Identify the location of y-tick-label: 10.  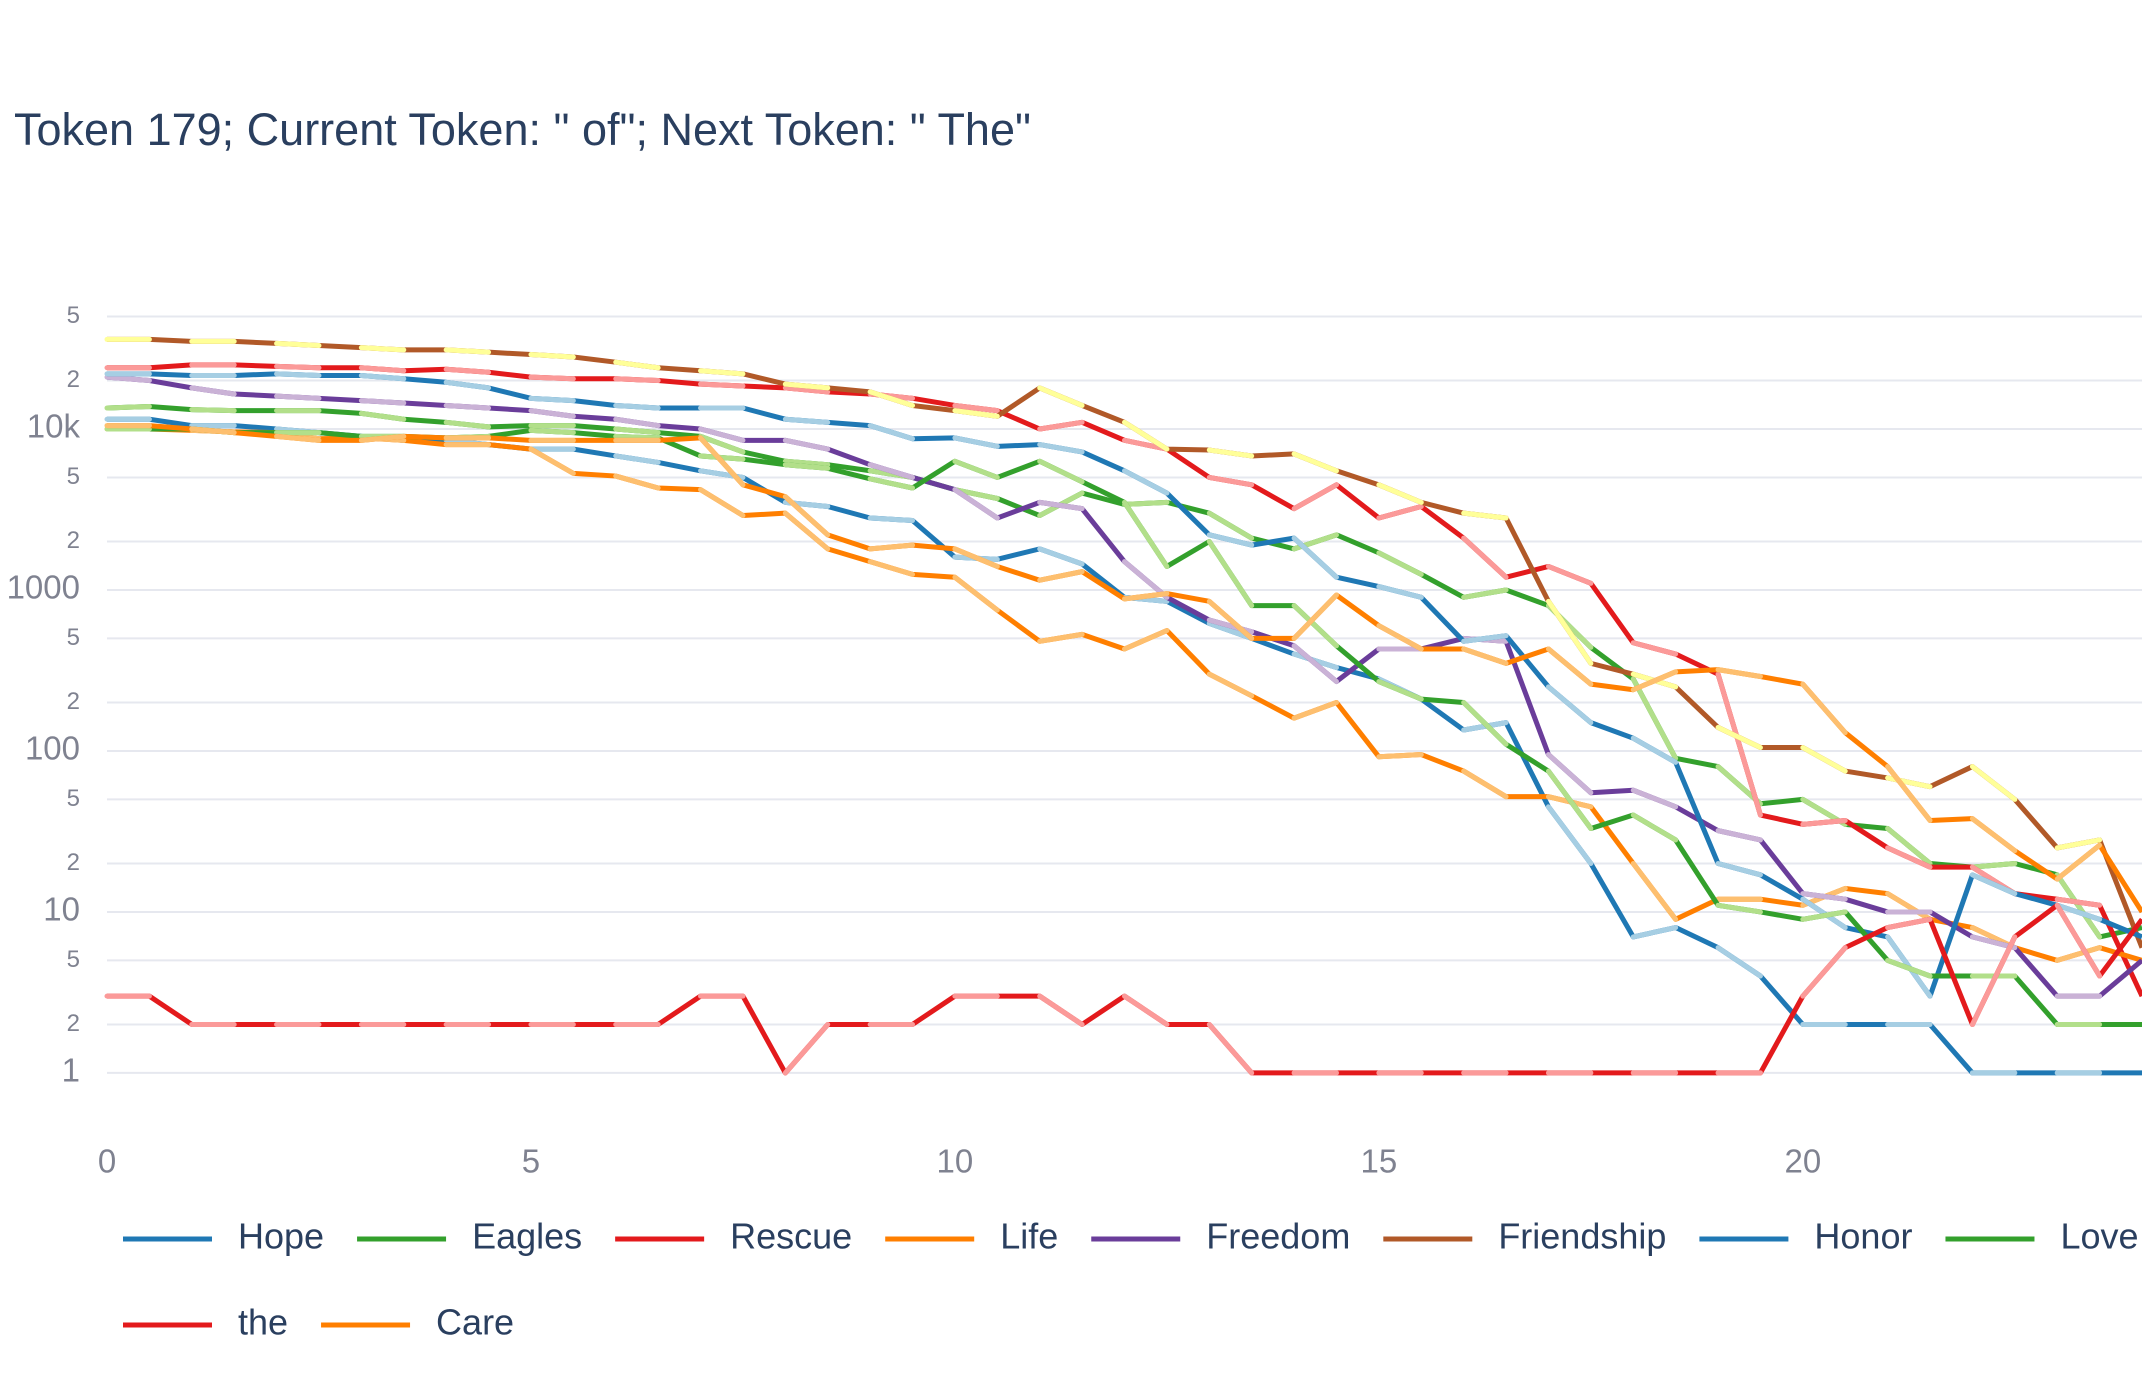
(61, 909).